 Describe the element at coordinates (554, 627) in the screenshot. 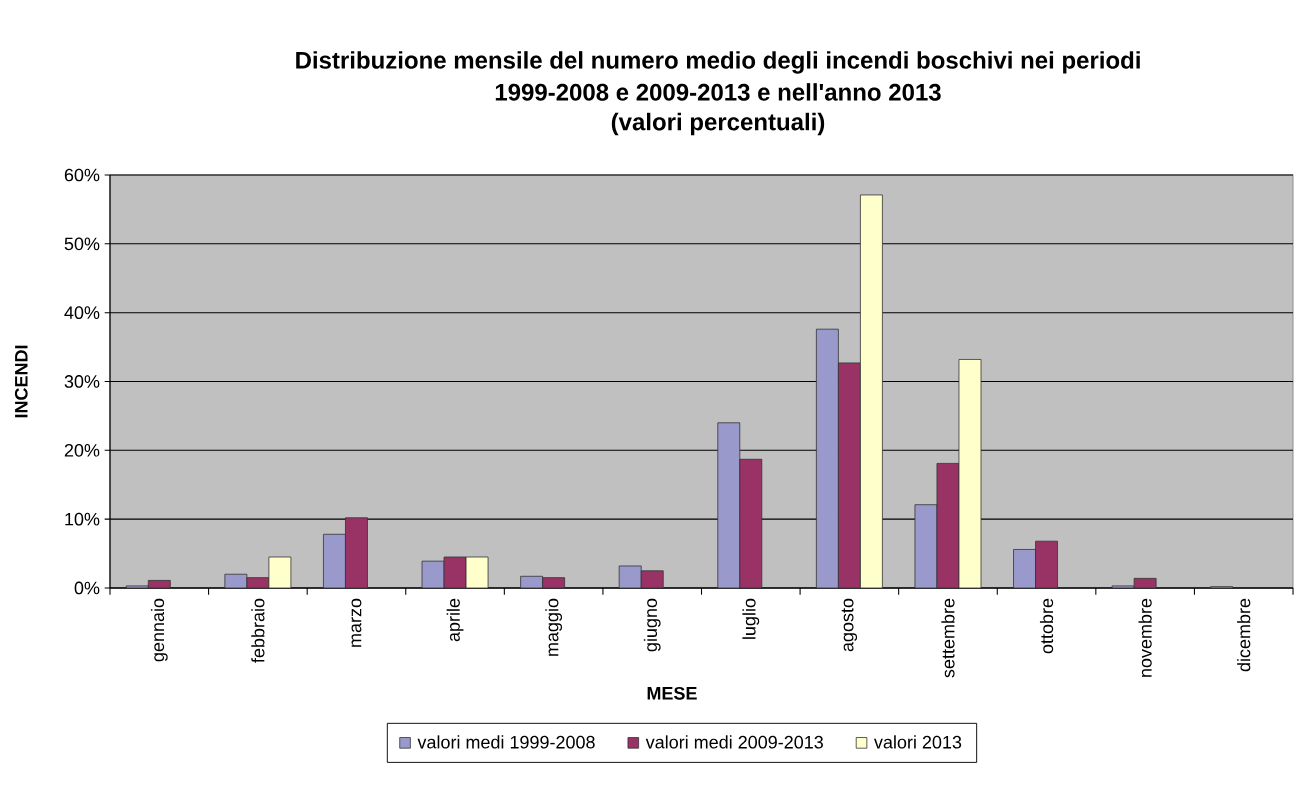

I see `x-tick-label: maggio` at that location.